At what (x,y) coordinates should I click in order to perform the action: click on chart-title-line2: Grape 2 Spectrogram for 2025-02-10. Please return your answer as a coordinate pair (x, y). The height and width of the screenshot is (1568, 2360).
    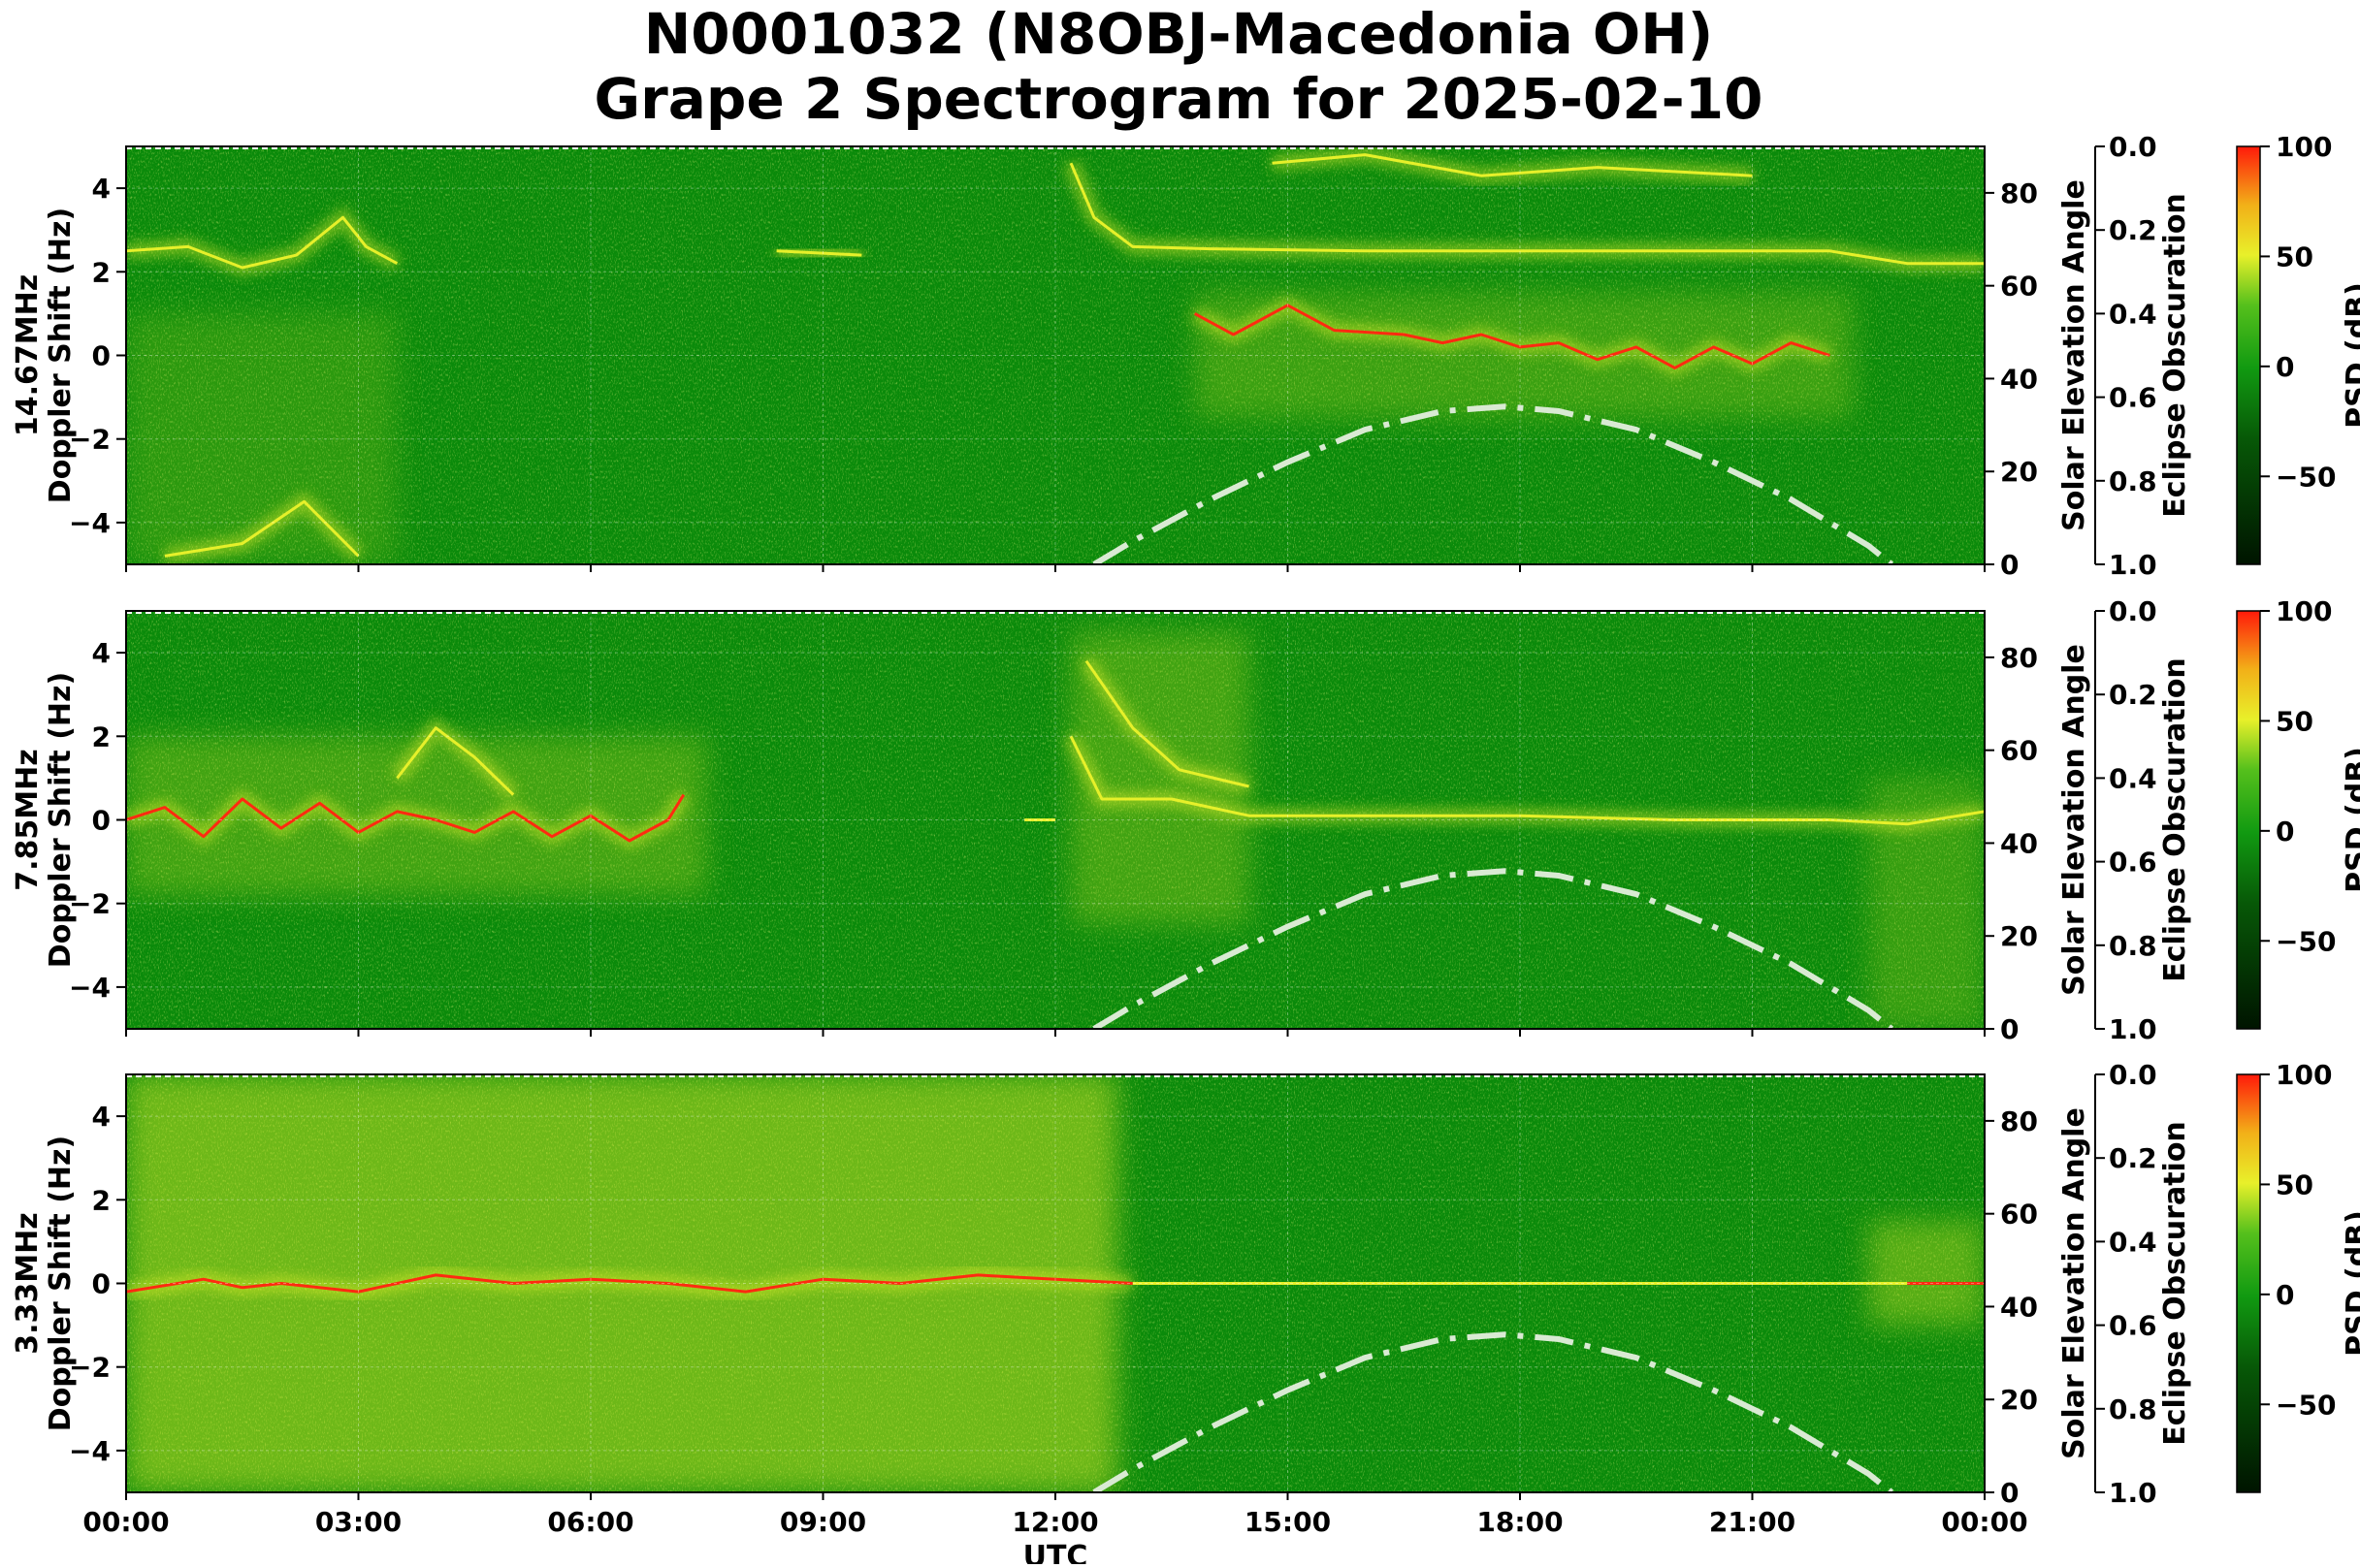
    Looking at the image, I should click on (1179, 99).